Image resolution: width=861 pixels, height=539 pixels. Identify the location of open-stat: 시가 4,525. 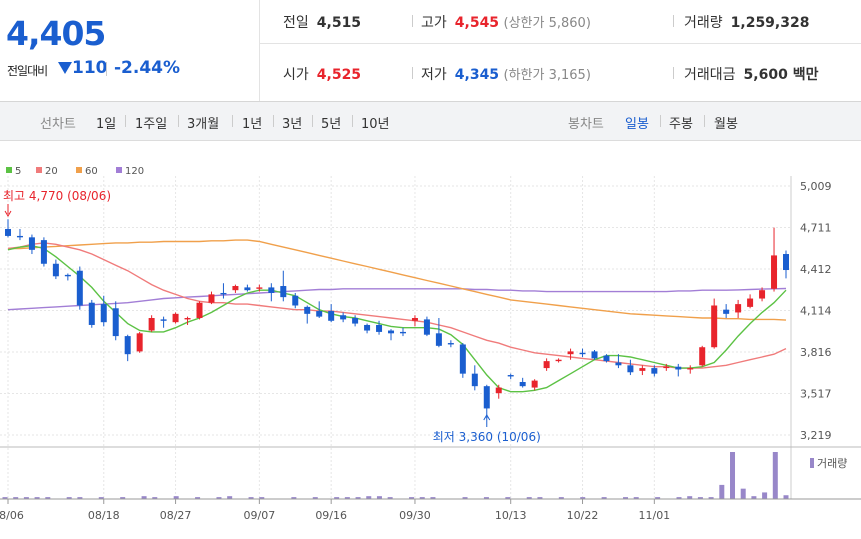
(322, 75).